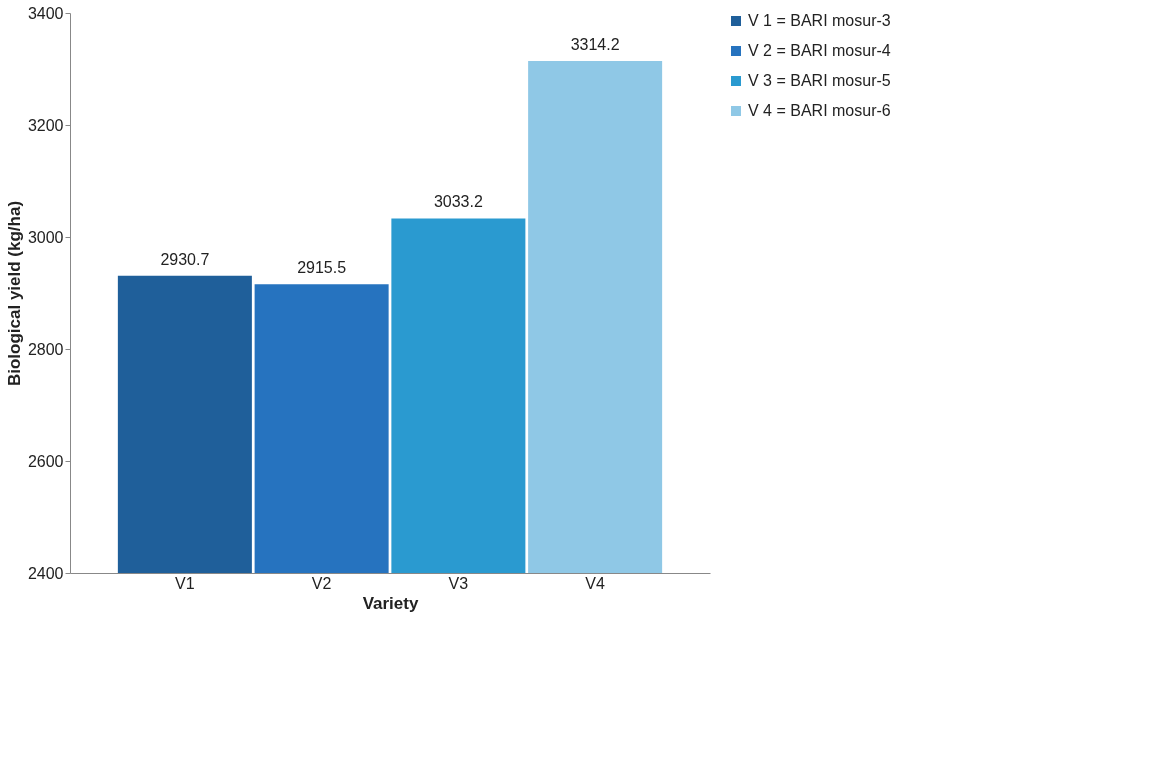 The height and width of the screenshot is (758, 1161). What do you see at coordinates (45, 125) in the screenshot?
I see `y-tick-label: 3200` at bounding box center [45, 125].